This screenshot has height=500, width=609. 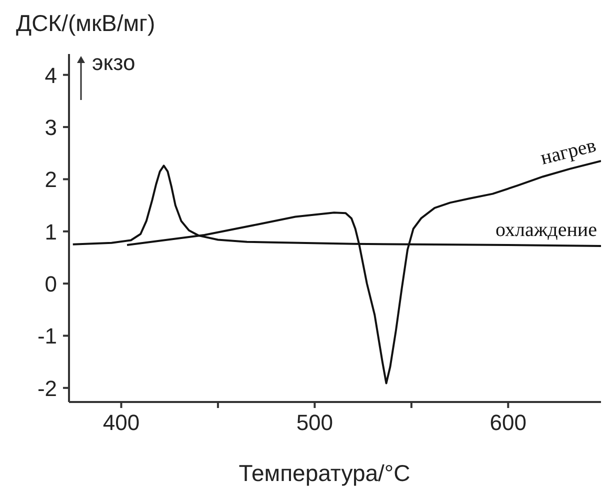 I want to click on y-tick-label: 4, so click(x=50, y=75).